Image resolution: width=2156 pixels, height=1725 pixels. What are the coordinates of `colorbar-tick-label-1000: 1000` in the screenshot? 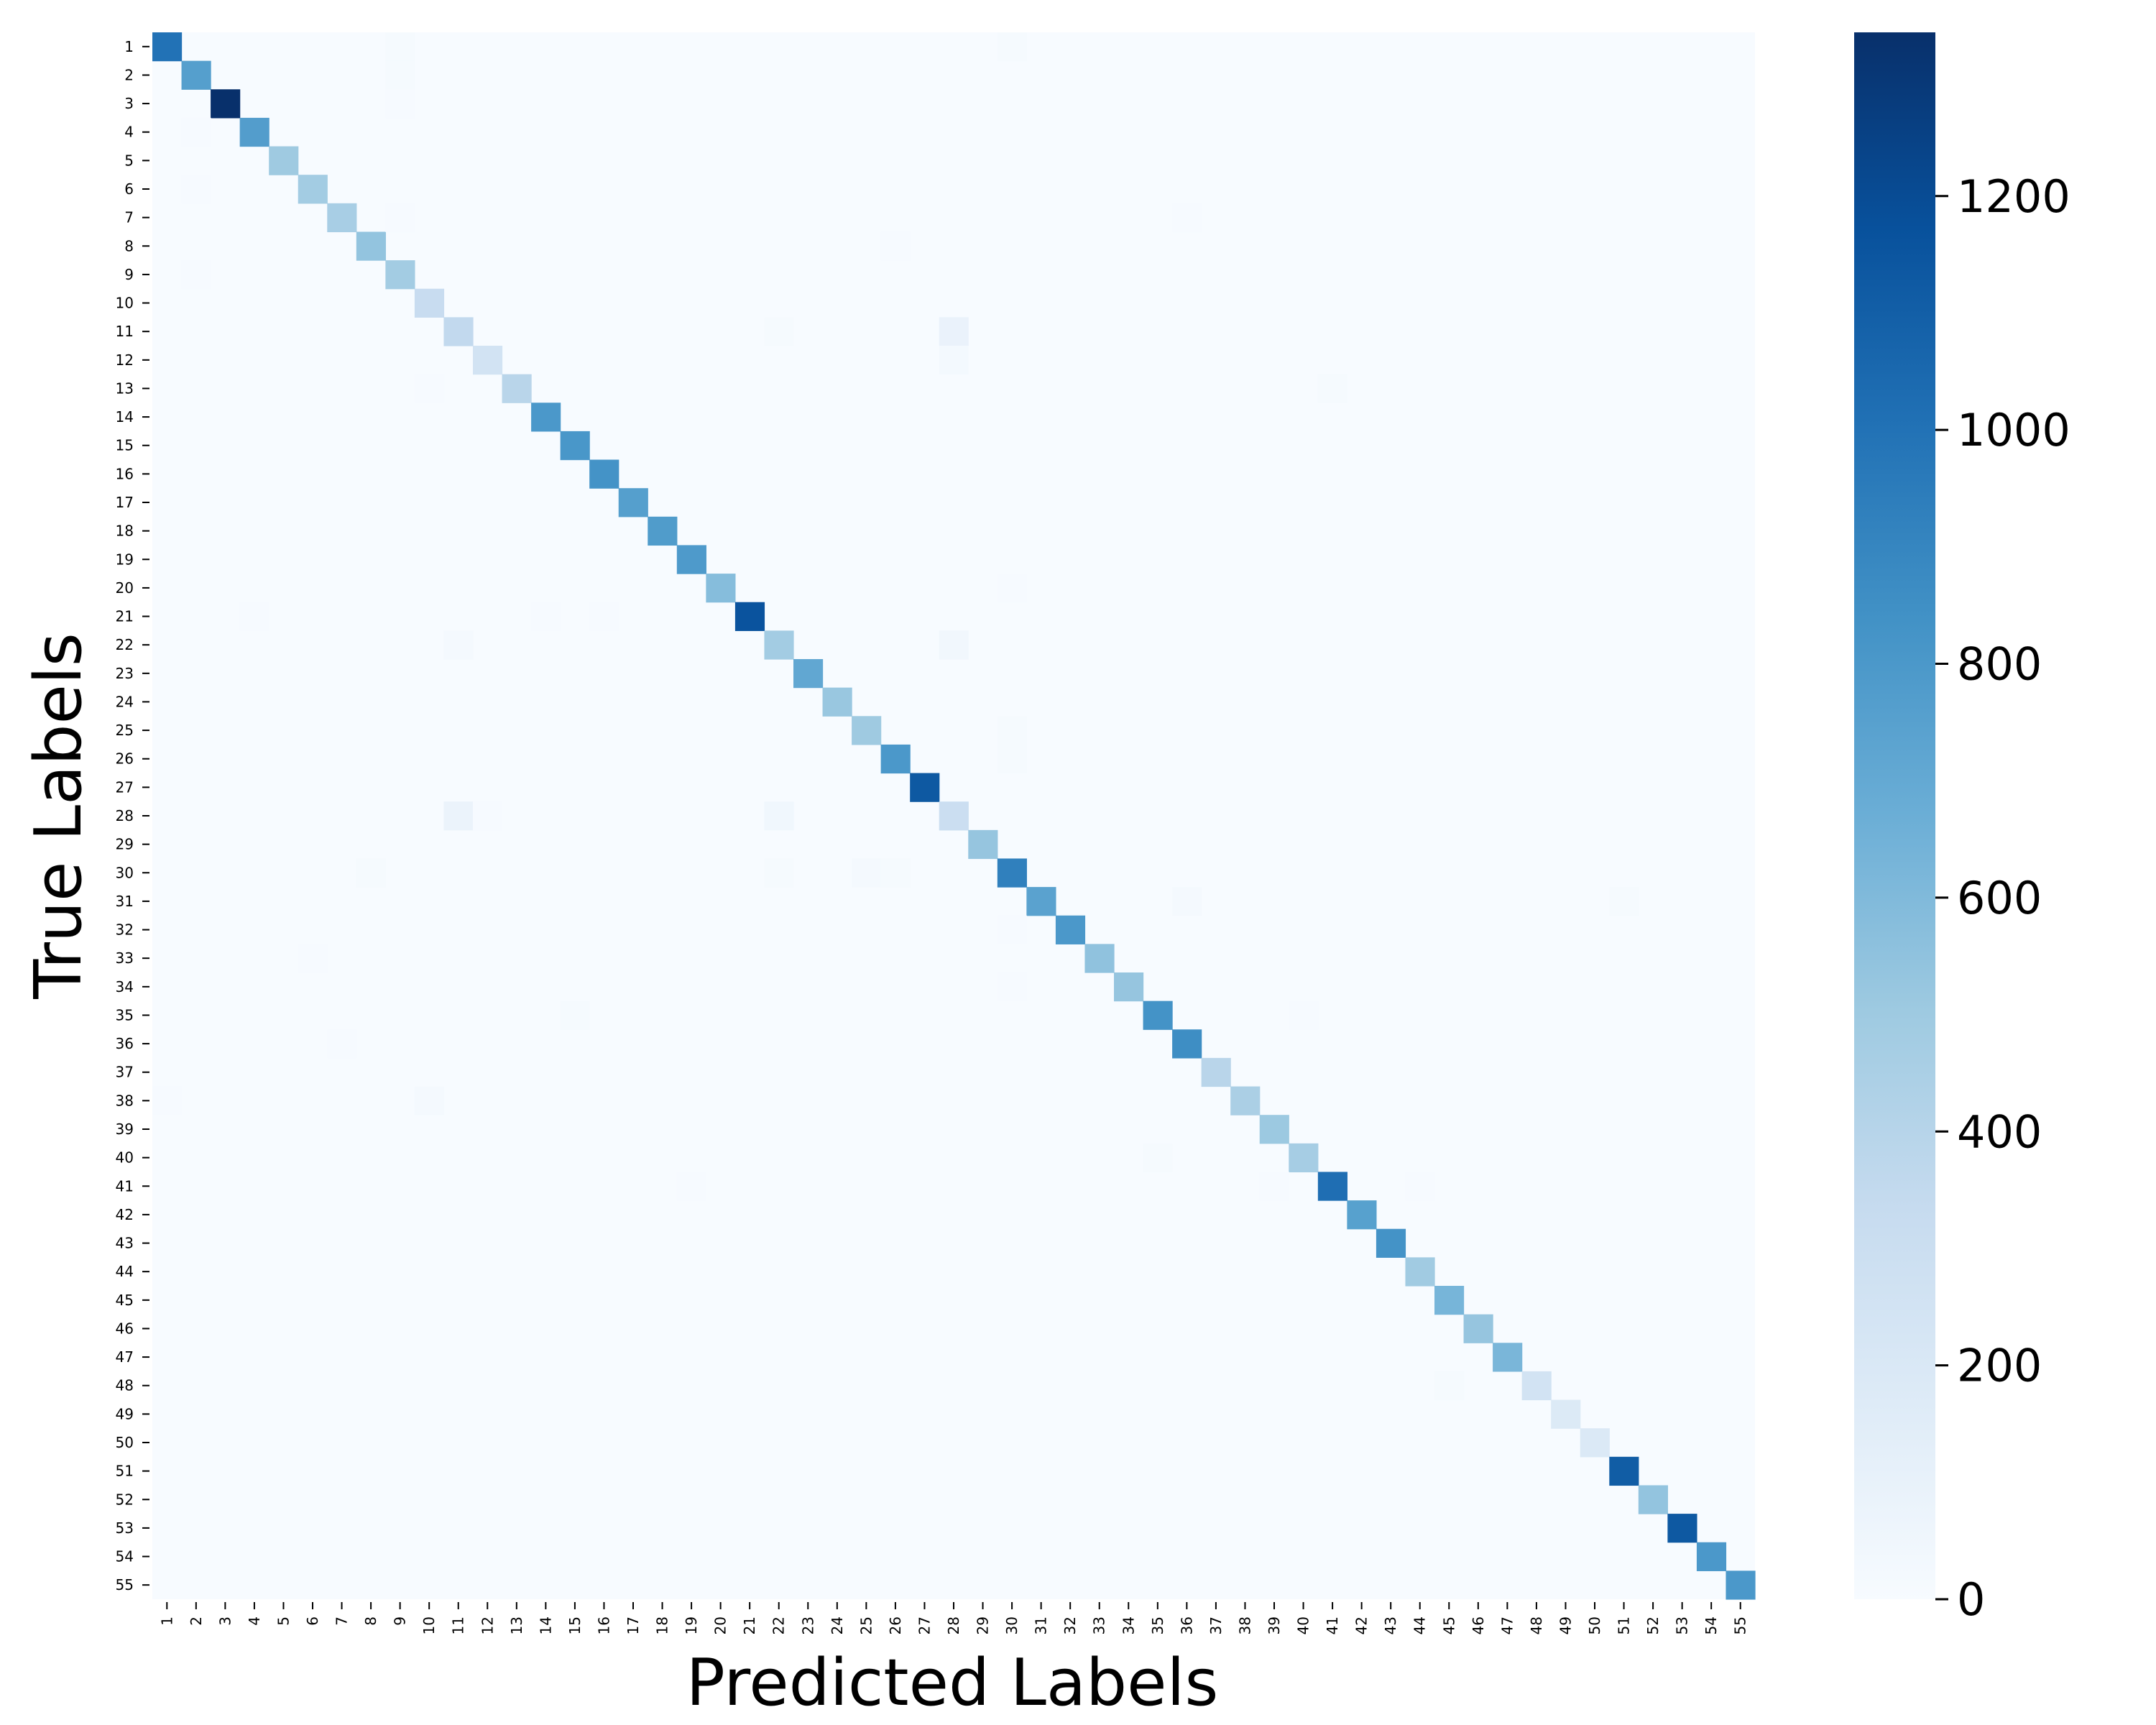 It's located at (2013, 430).